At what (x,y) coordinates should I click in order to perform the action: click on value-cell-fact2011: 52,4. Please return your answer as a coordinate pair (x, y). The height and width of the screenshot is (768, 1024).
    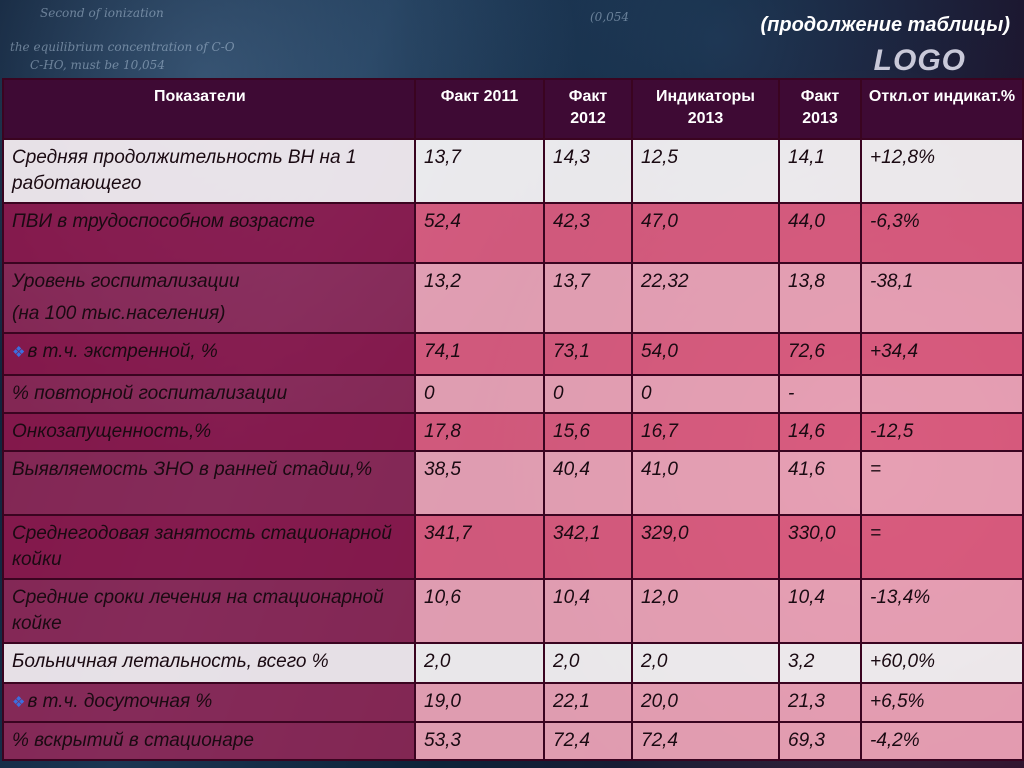
    Looking at the image, I should click on (479, 233).